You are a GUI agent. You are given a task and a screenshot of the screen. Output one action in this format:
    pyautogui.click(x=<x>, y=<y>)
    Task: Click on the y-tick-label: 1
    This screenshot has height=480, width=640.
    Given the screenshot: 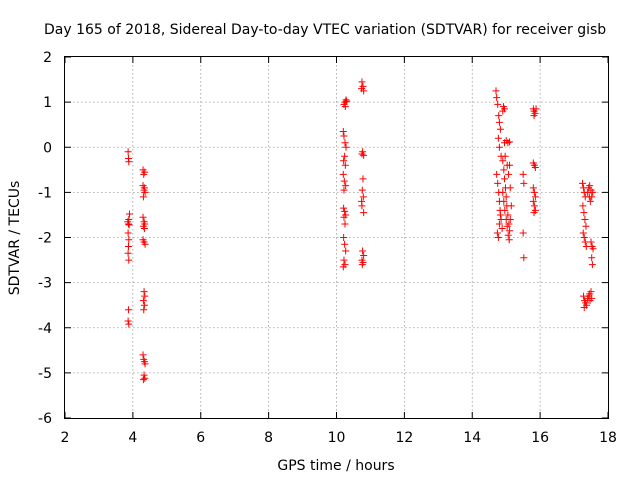 What is the action you would take?
    pyautogui.click(x=47, y=103)
    